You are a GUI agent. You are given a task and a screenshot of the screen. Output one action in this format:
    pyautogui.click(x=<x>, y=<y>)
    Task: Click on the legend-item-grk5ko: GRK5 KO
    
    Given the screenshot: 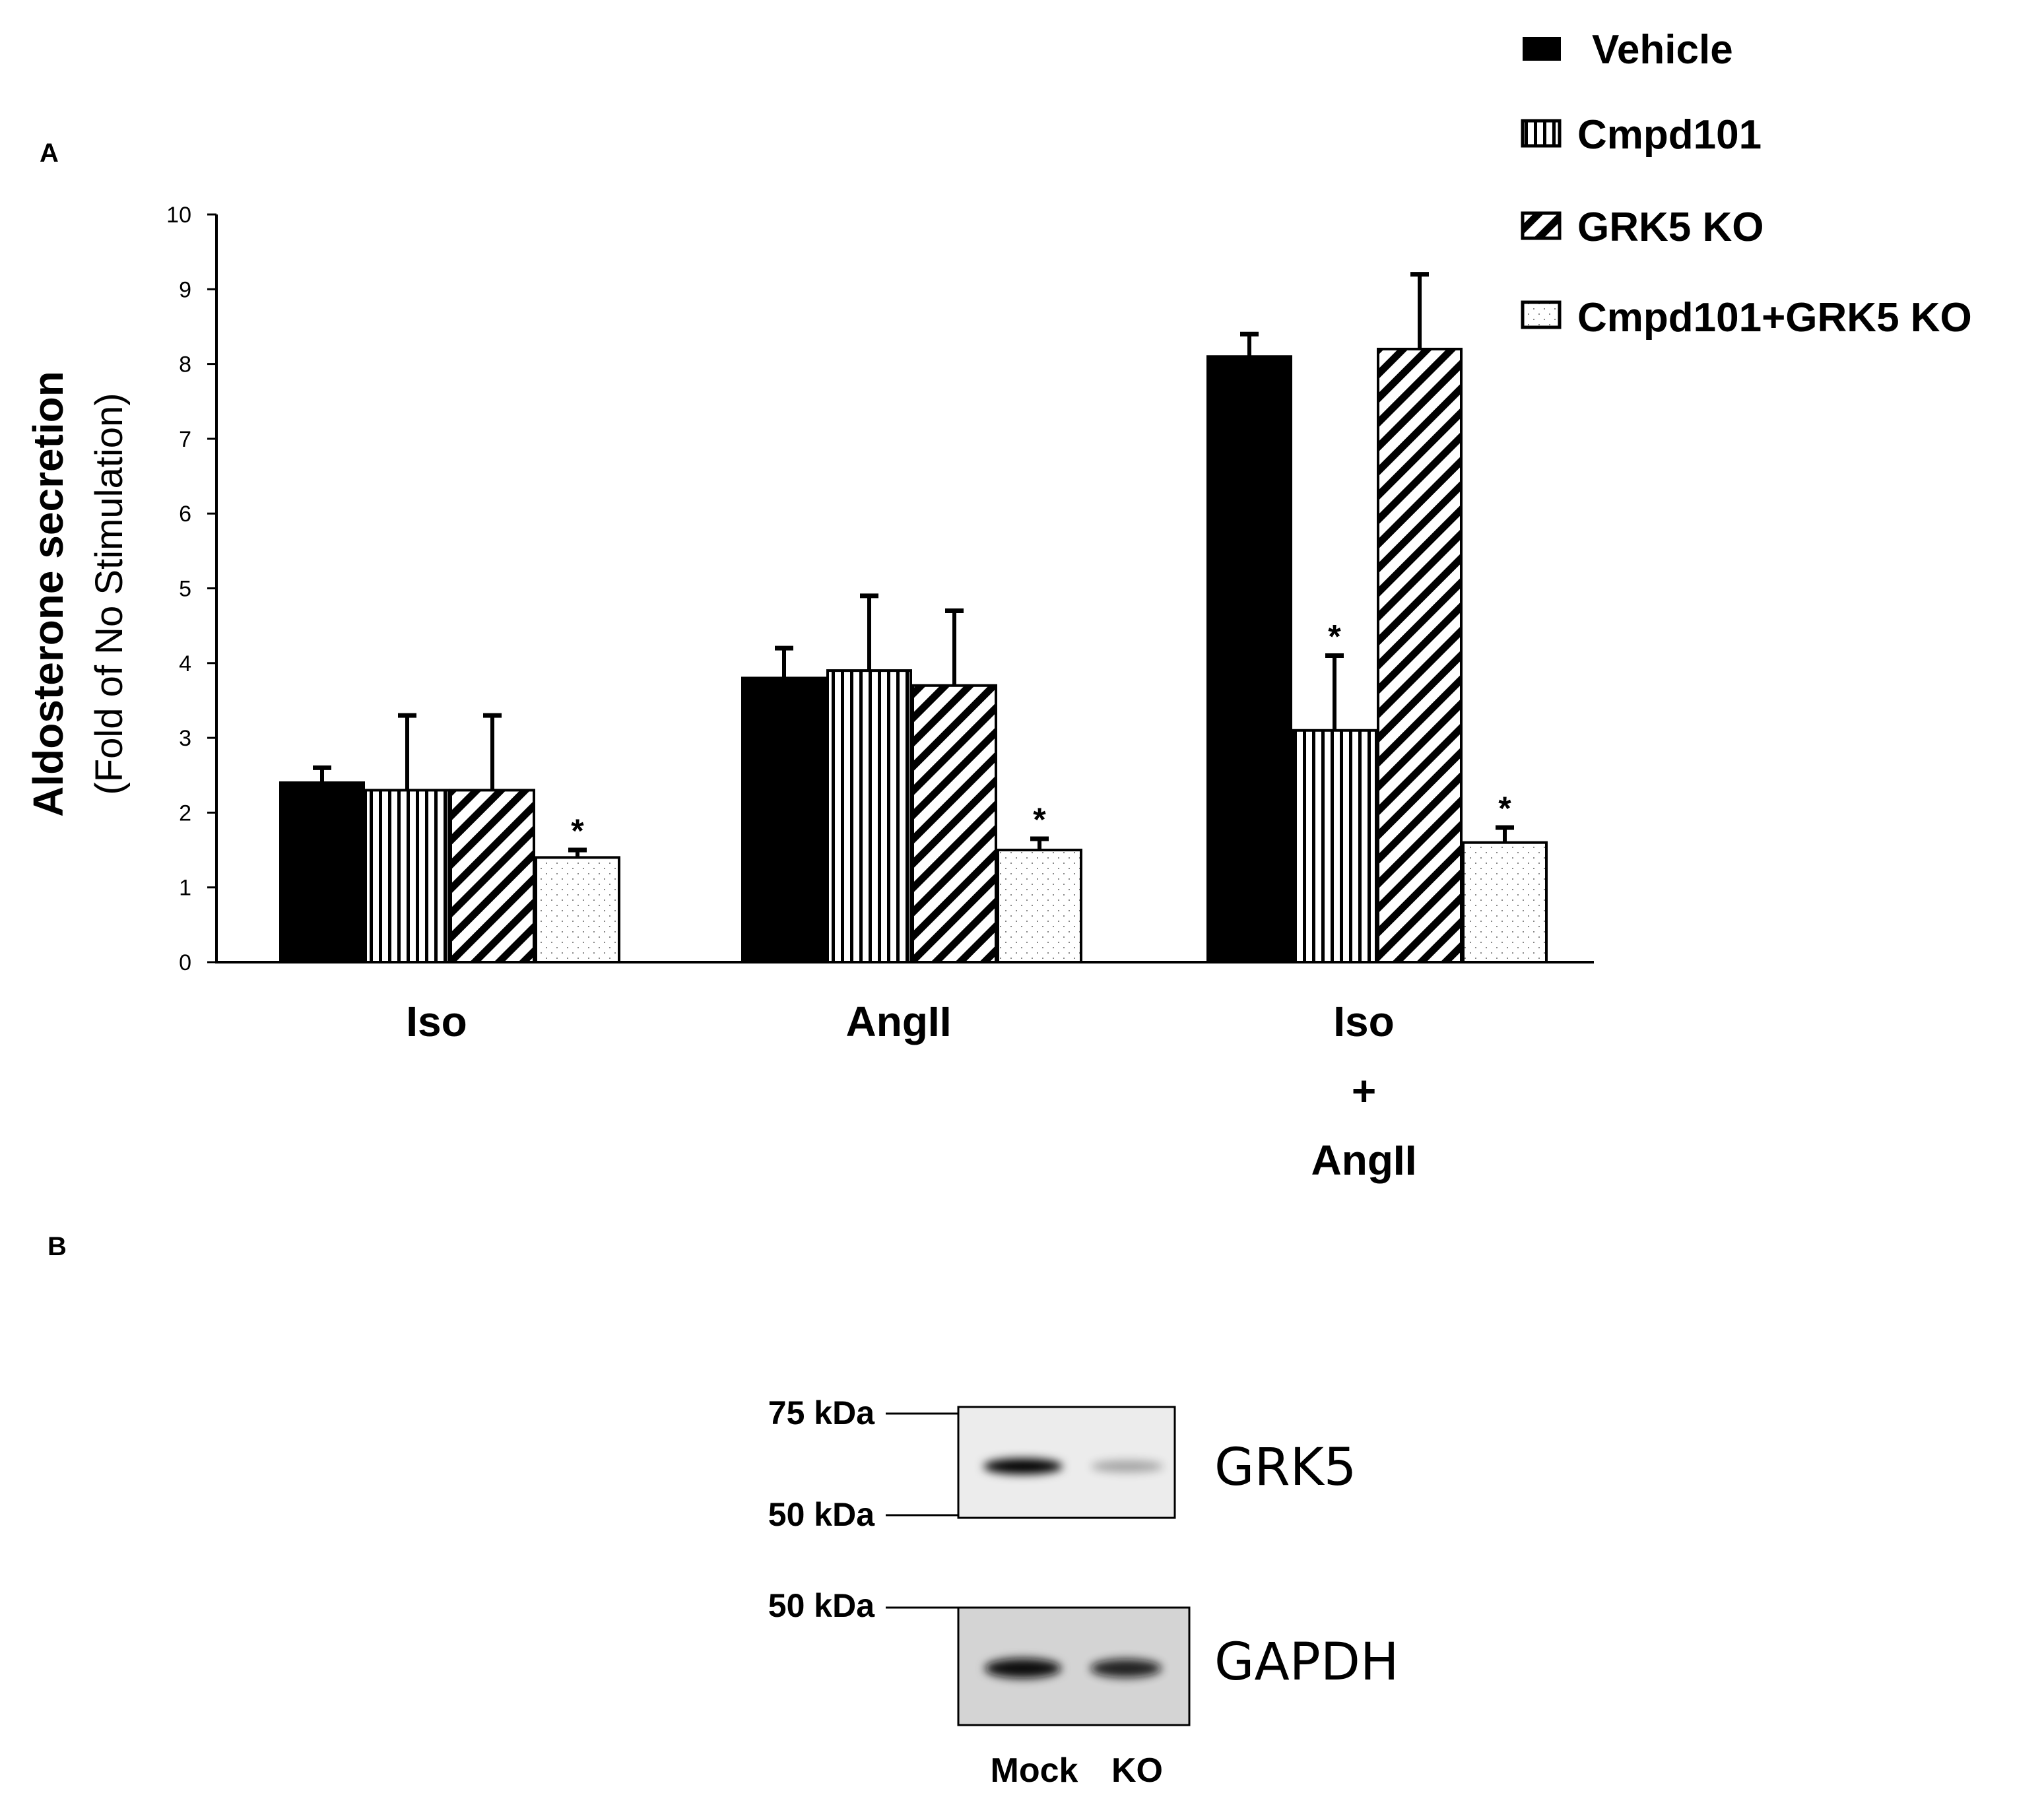 What is the action you would take?
    pyautogui.click(x=1642, y=227)
    